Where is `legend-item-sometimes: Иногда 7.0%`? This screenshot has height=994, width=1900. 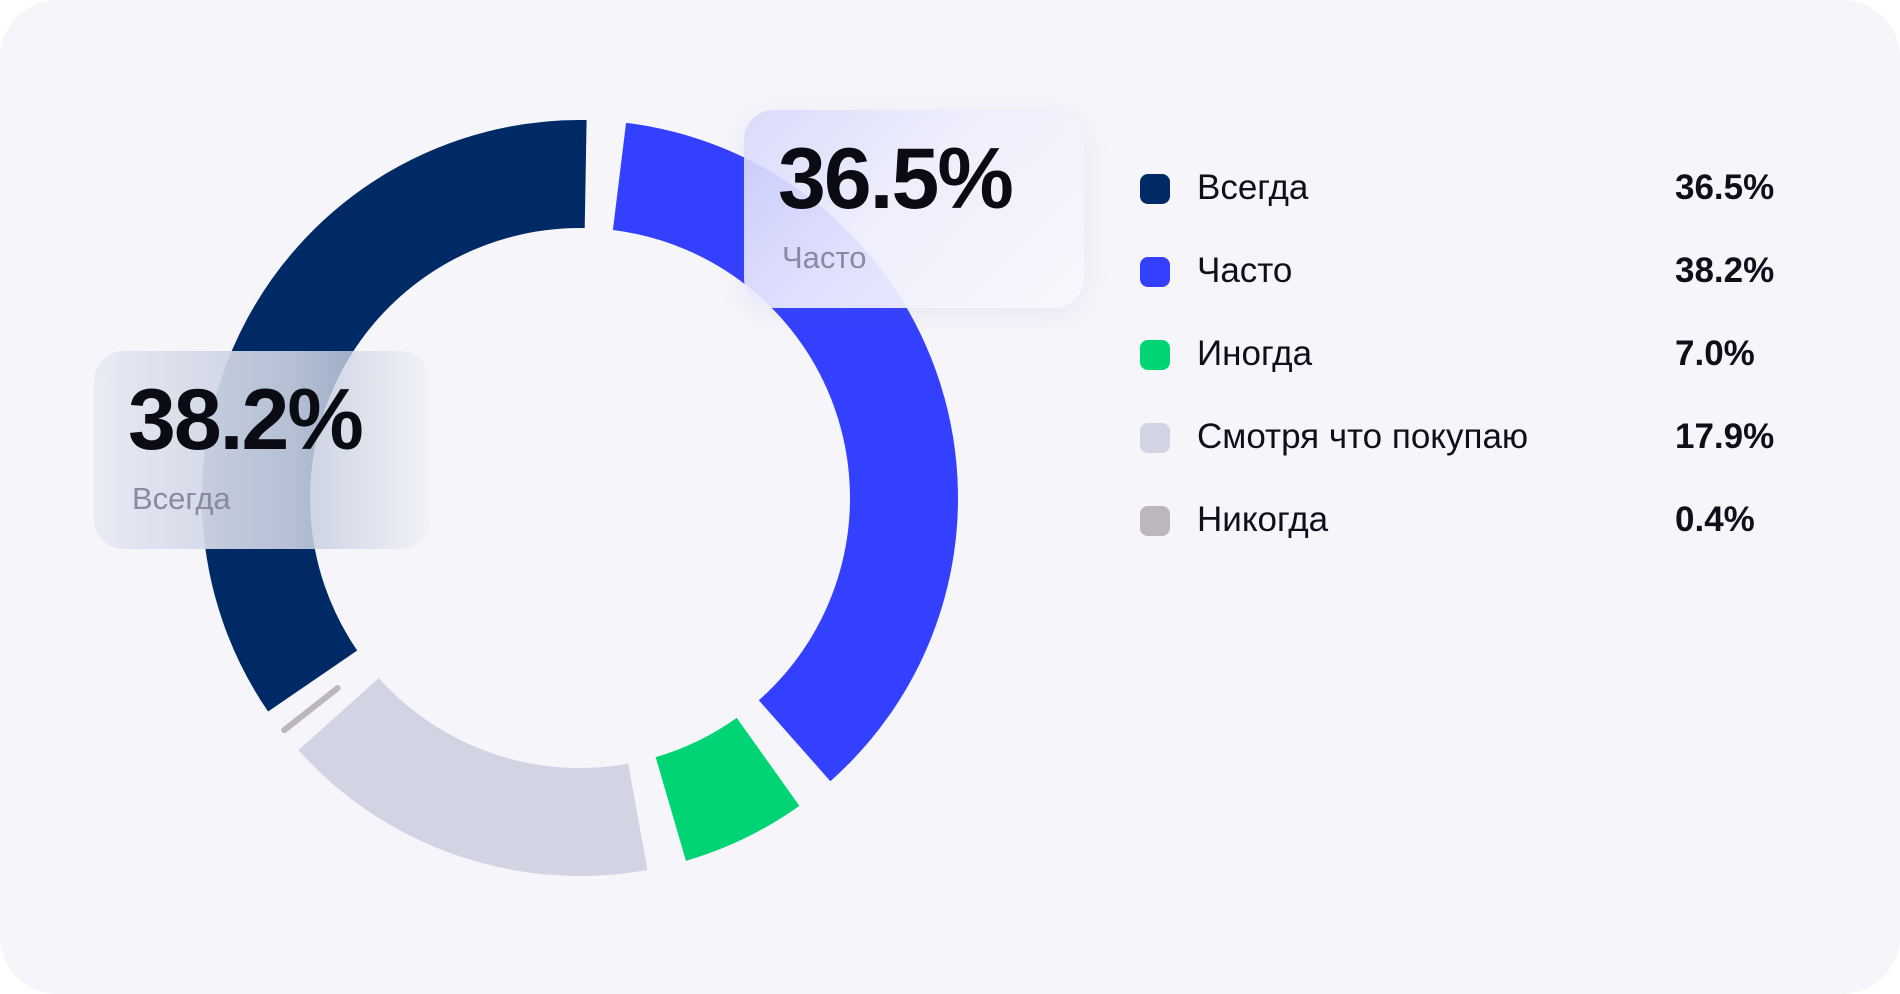
legend-item-sometimes: Иногда 7.0% is located at coordinates (1460, 372).